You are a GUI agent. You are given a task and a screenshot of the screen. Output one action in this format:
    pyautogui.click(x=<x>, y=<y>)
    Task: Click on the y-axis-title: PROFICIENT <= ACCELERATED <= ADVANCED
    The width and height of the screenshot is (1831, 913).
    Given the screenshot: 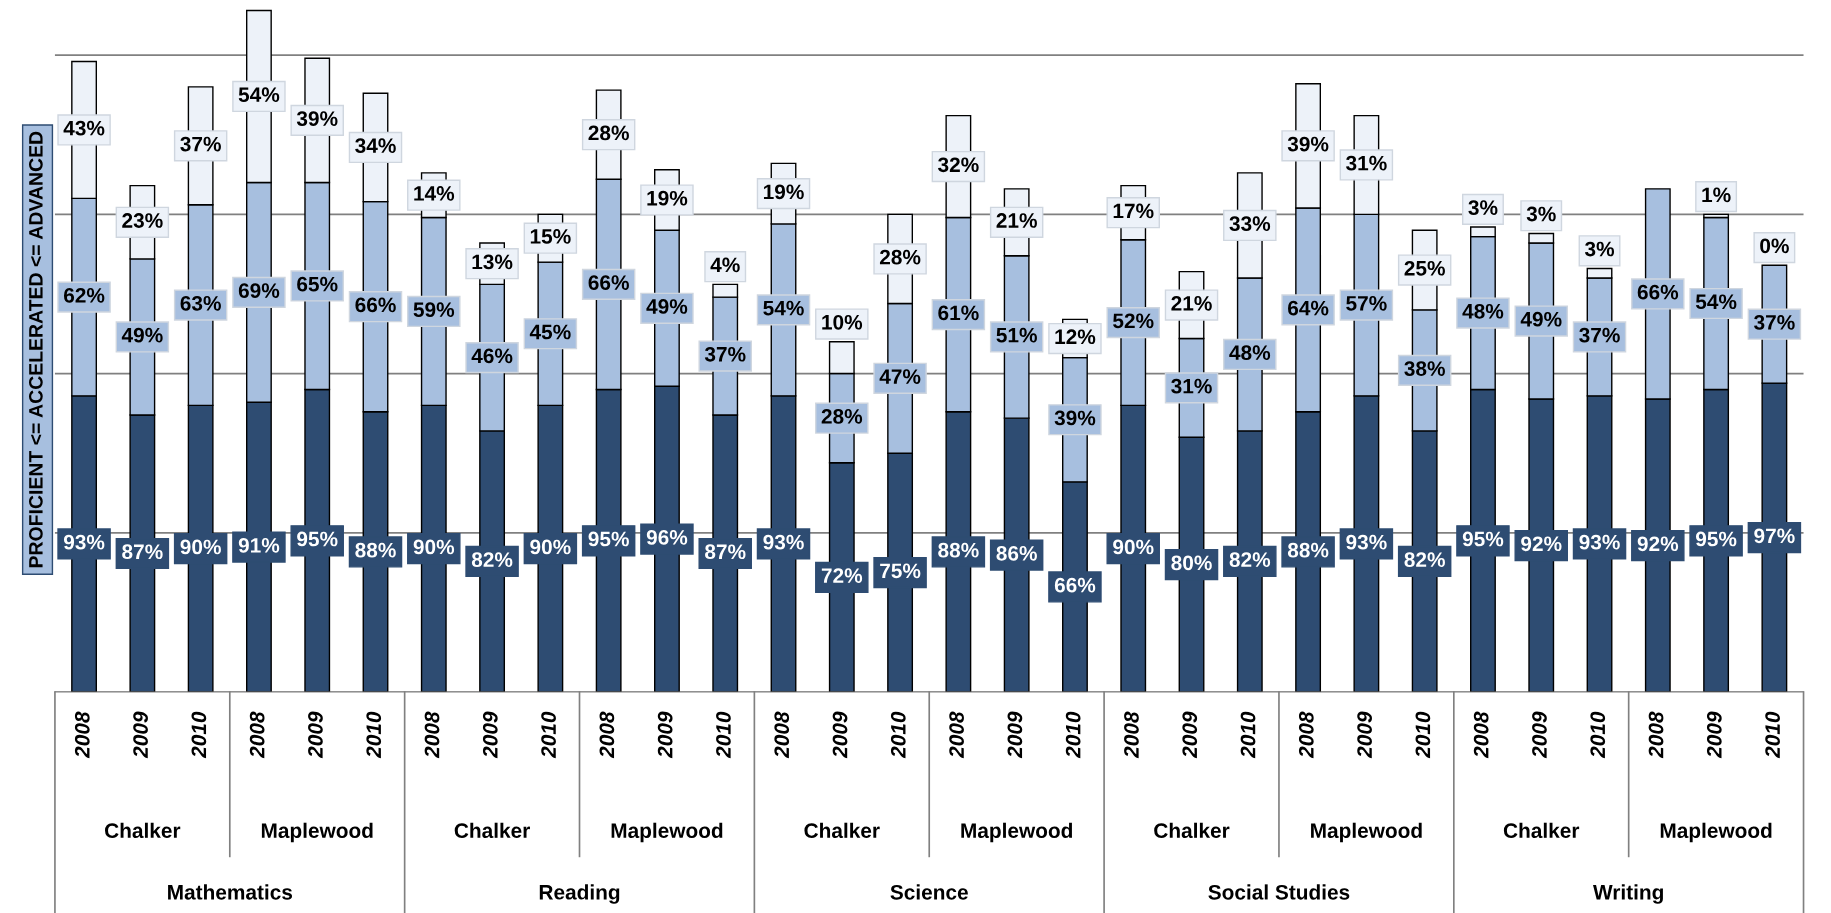 What is the action you would take?
    pyautogui.click(x=35, y=349)
    